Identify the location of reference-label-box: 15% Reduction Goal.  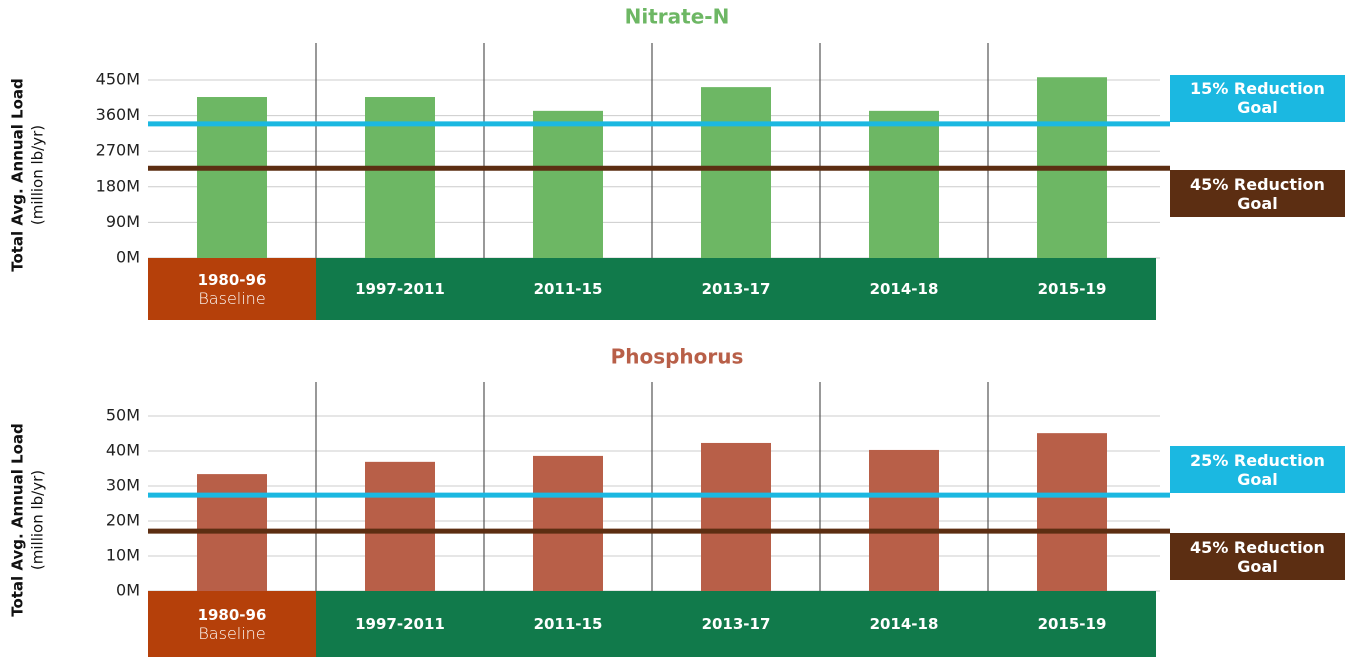
(1257, 98).